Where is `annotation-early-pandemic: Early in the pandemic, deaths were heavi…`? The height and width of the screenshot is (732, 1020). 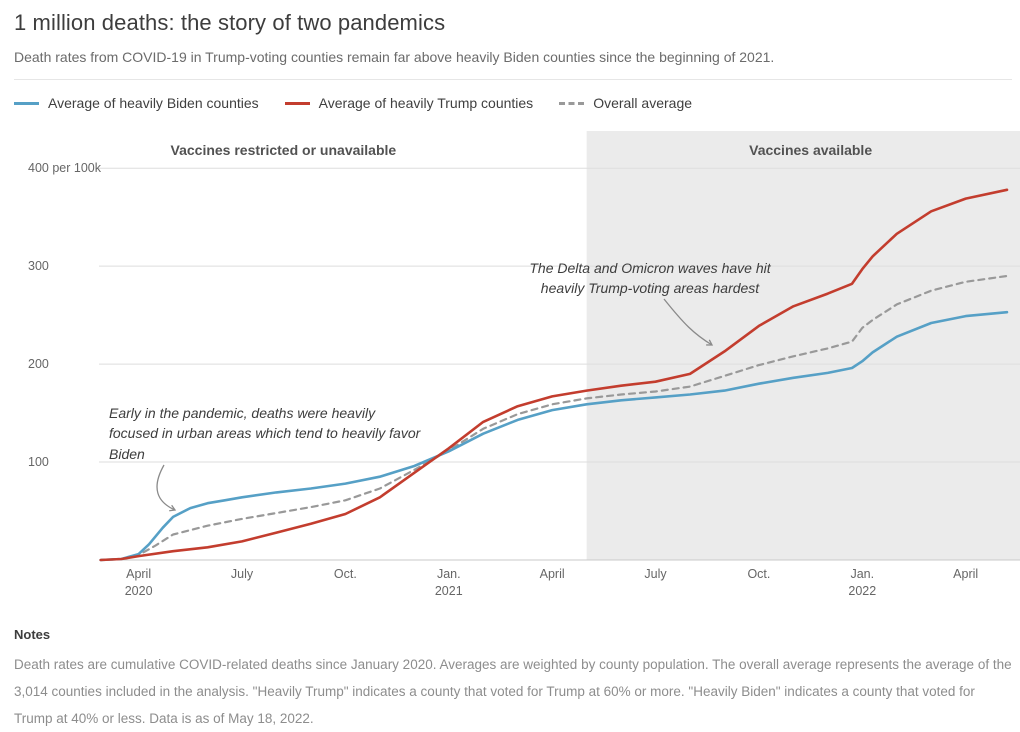
annotation-early-pandemic: Early in the pandemic, deaths were heavi… is located at coordinates (265, 433).